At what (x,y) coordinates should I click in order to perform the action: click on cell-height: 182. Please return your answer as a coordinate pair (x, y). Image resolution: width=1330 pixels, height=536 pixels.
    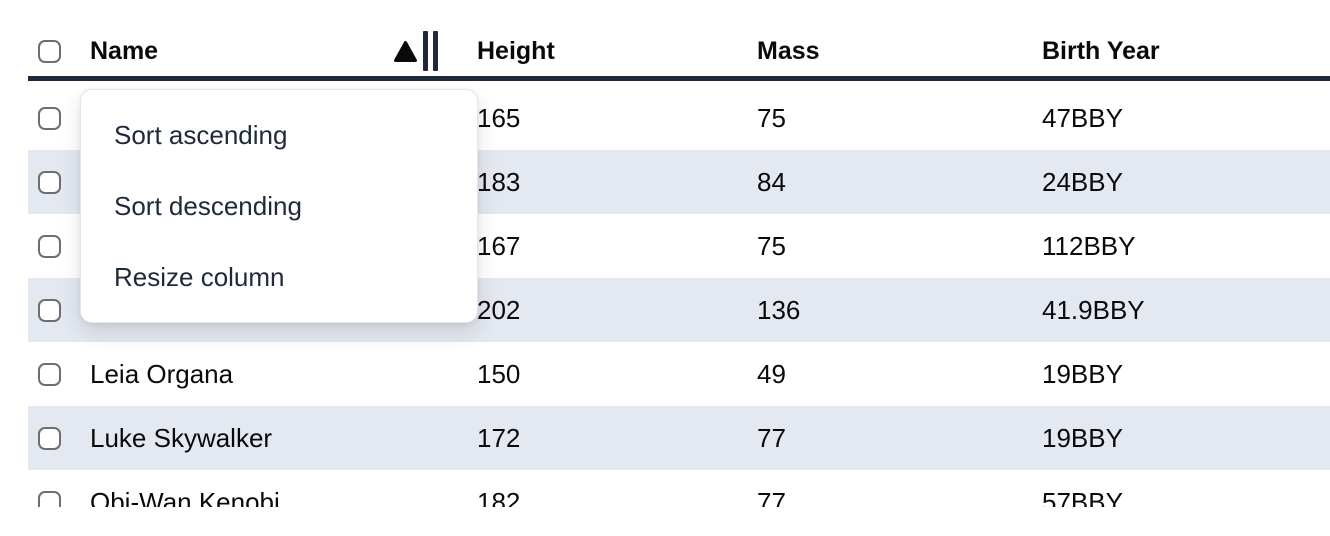
    Looking at the image, I should click on (499, 497).